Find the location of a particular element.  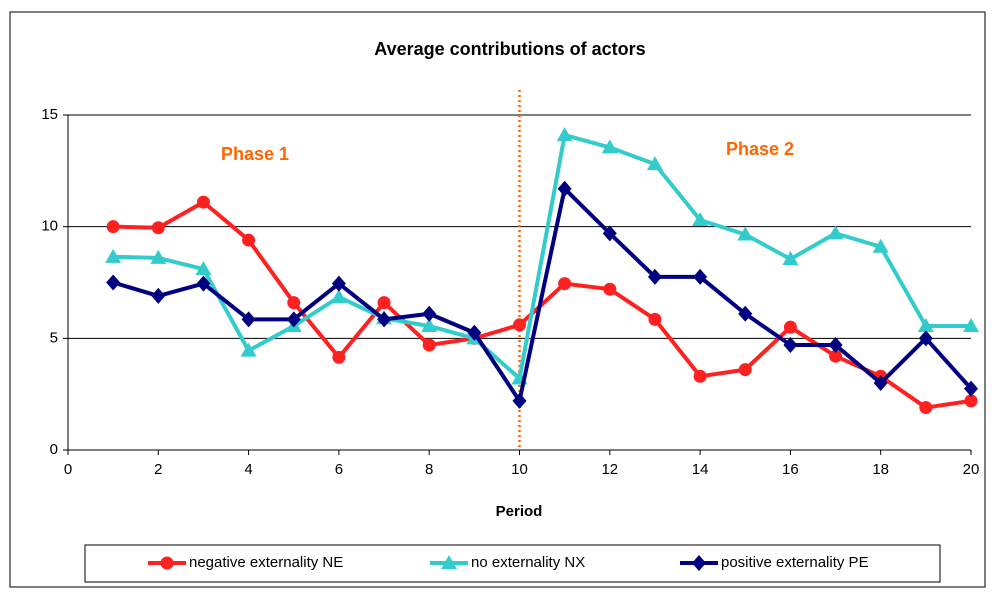

legend-box is located at coordinates (512, 563).